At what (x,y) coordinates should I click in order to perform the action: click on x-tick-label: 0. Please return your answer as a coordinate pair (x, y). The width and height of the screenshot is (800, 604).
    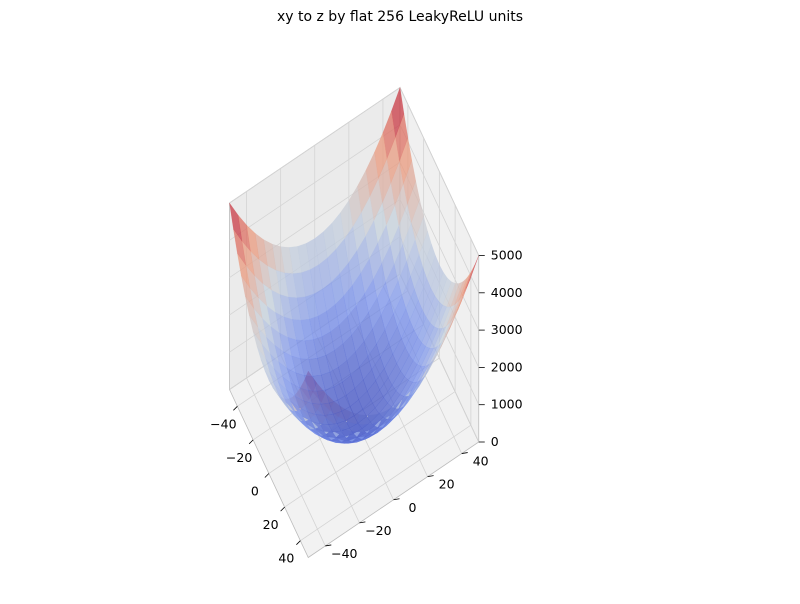
    Looking at the image, I should click on (255, 491).